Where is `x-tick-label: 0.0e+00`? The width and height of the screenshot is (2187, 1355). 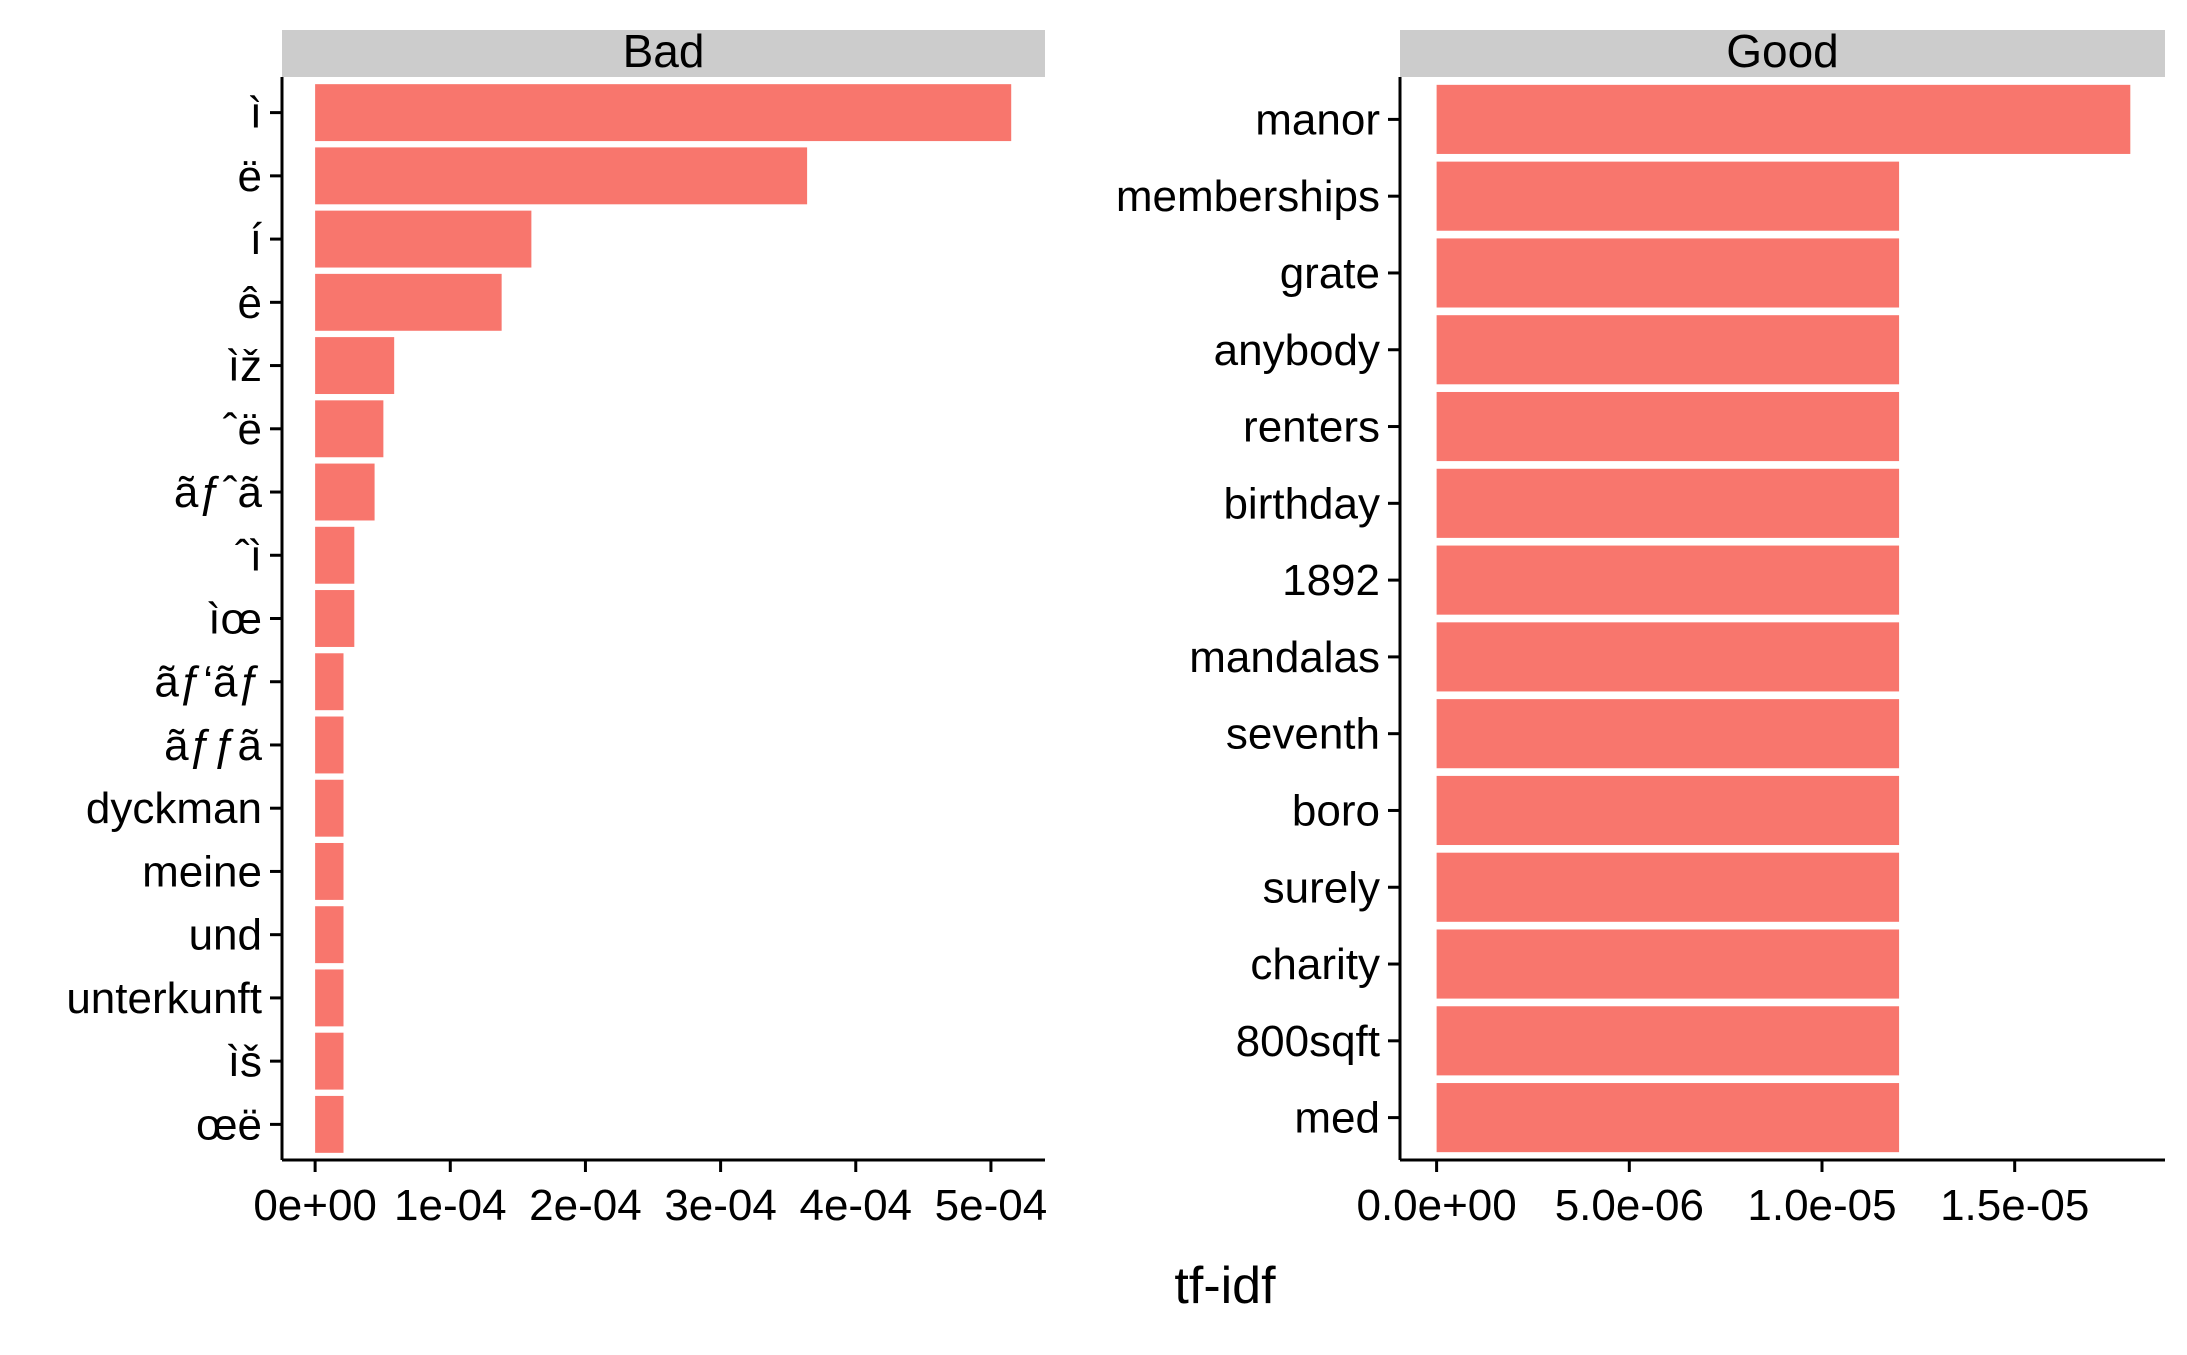
x-tick-label: 0.0e+00 is located at coordinates (1436, 1205).